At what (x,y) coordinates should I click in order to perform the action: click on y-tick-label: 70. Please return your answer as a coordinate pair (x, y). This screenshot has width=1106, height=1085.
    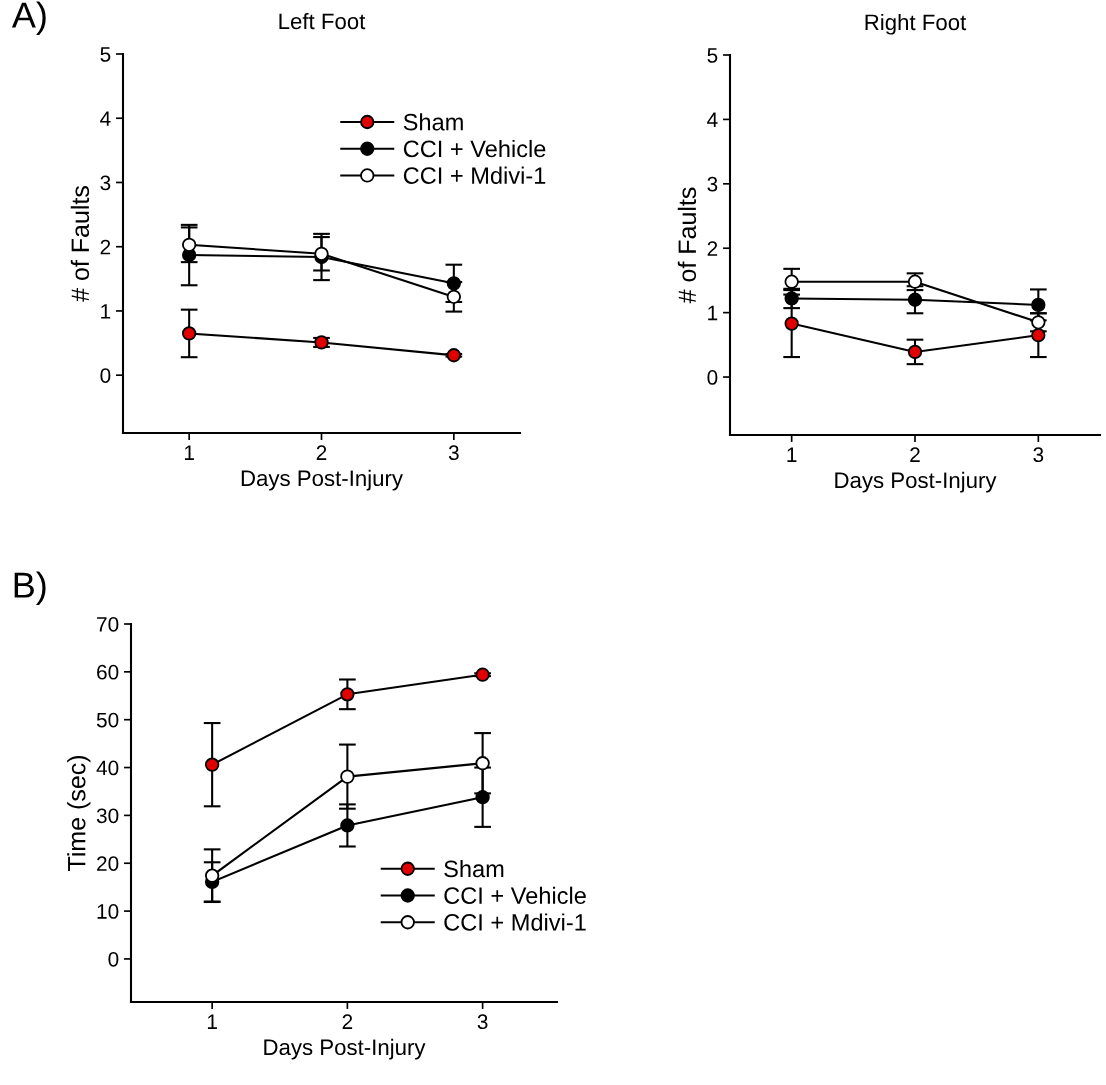
    Looking at the image, I should click on (108, 624).